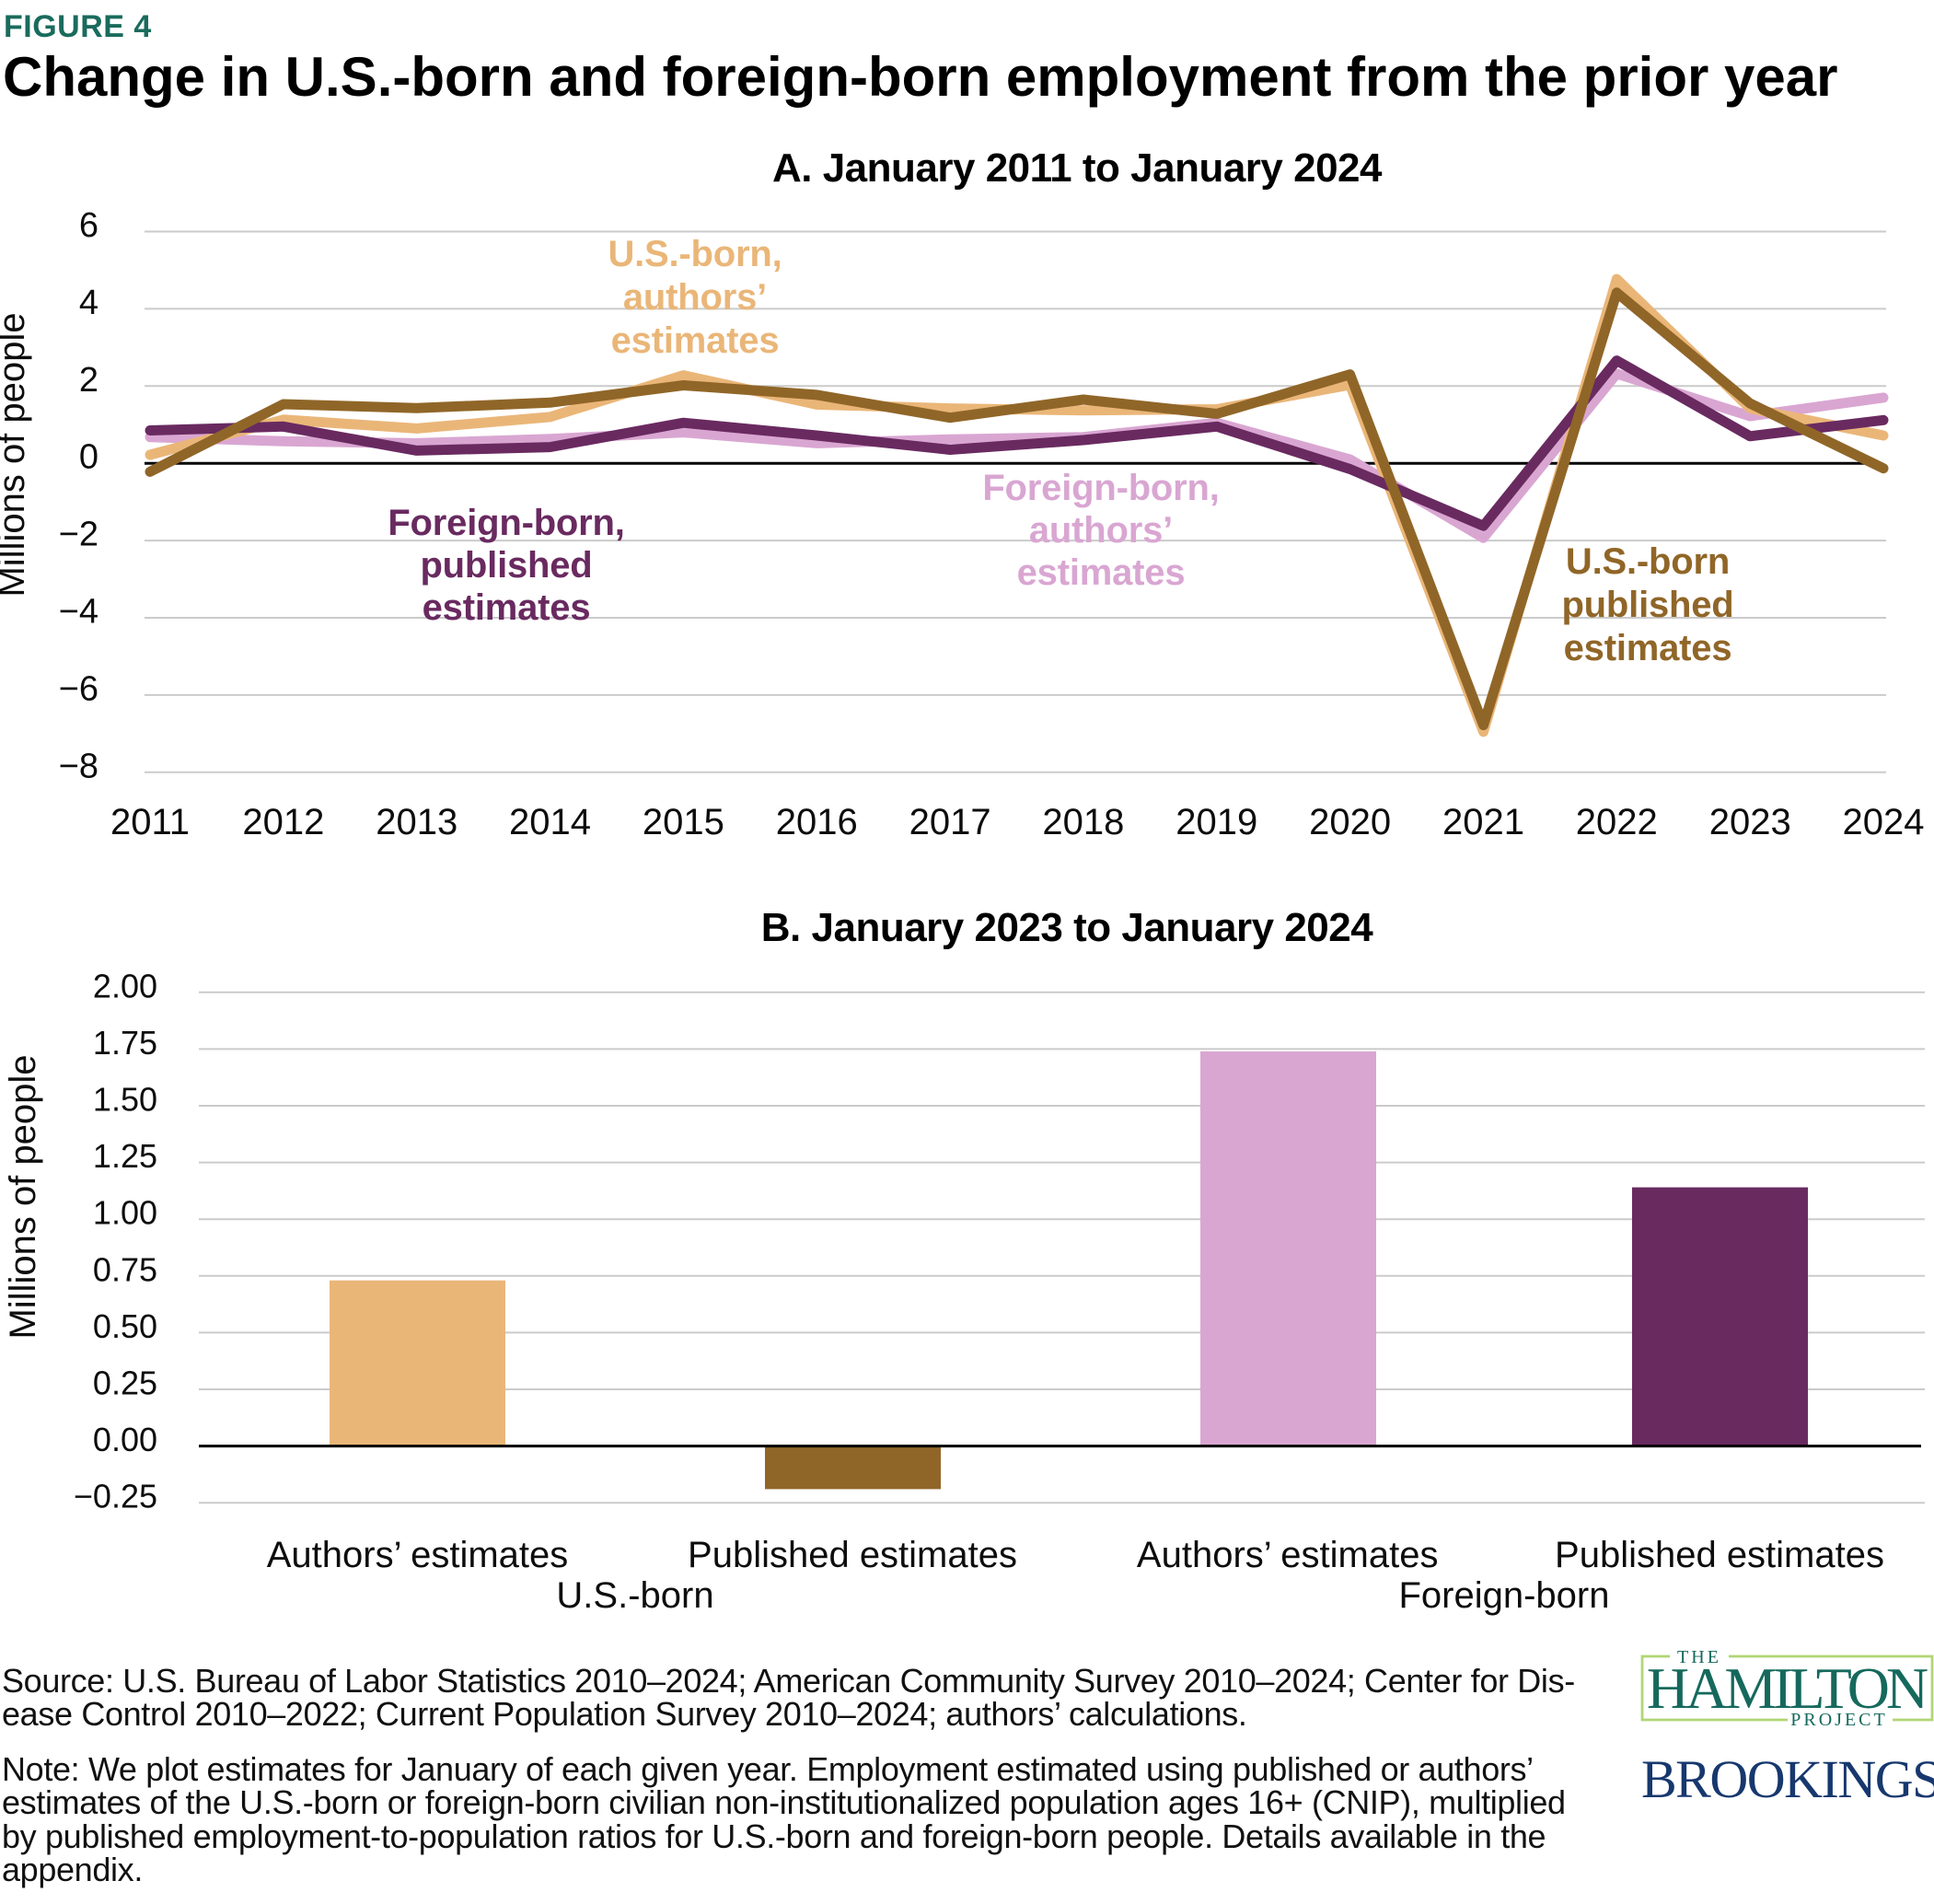 The width and height of the screenshot is (1934, 1904). I want to click on svg-text: −8, so click(78, 766).